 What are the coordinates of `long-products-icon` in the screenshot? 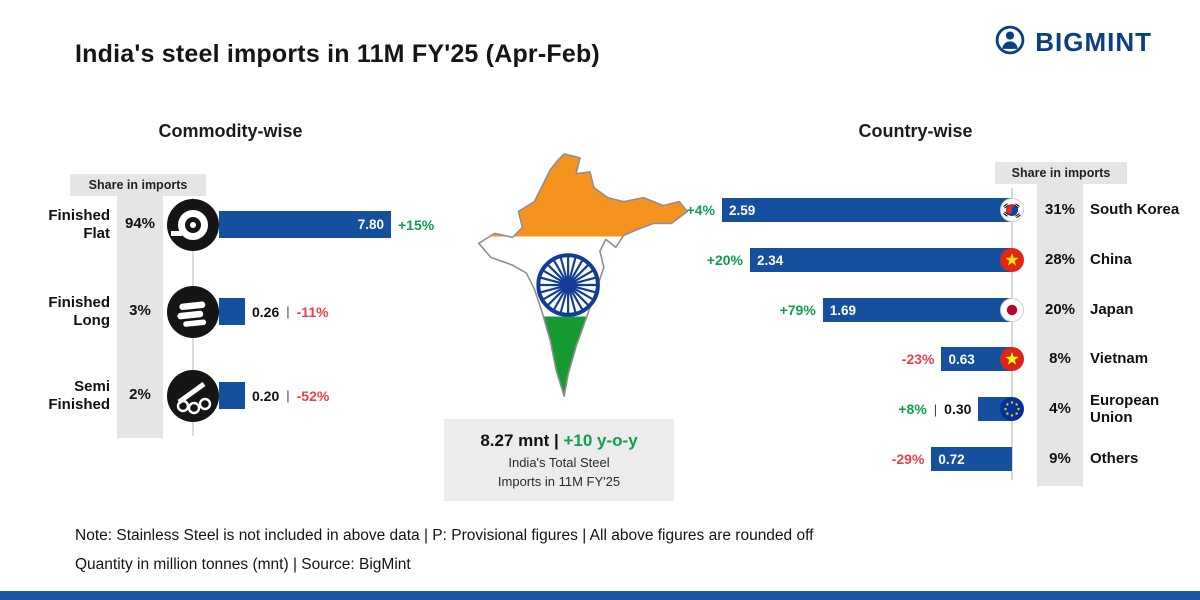 It's located at (193, 312).